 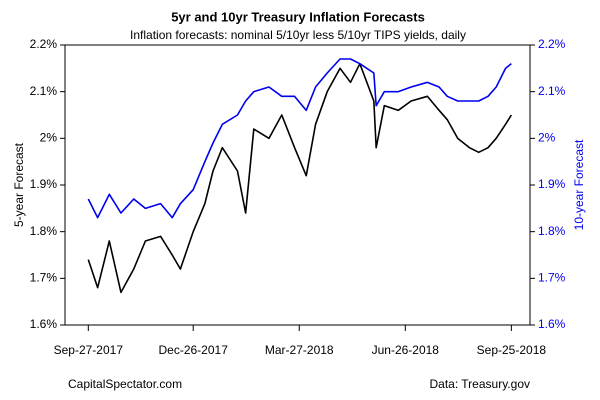 I want to click on x-tick-label: Mar-27-2018, so click(x=299, y=350).